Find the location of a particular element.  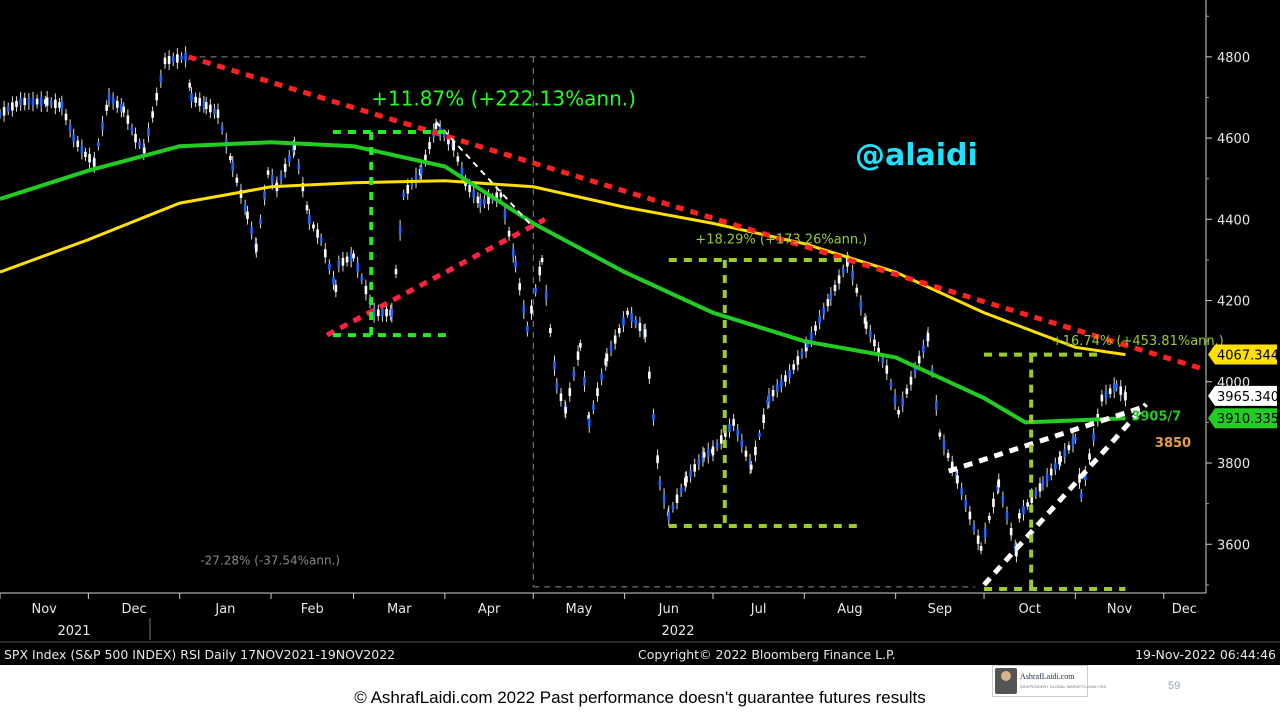

price-tag-label: 3910.3359 is located at coordinates (1248, 419).